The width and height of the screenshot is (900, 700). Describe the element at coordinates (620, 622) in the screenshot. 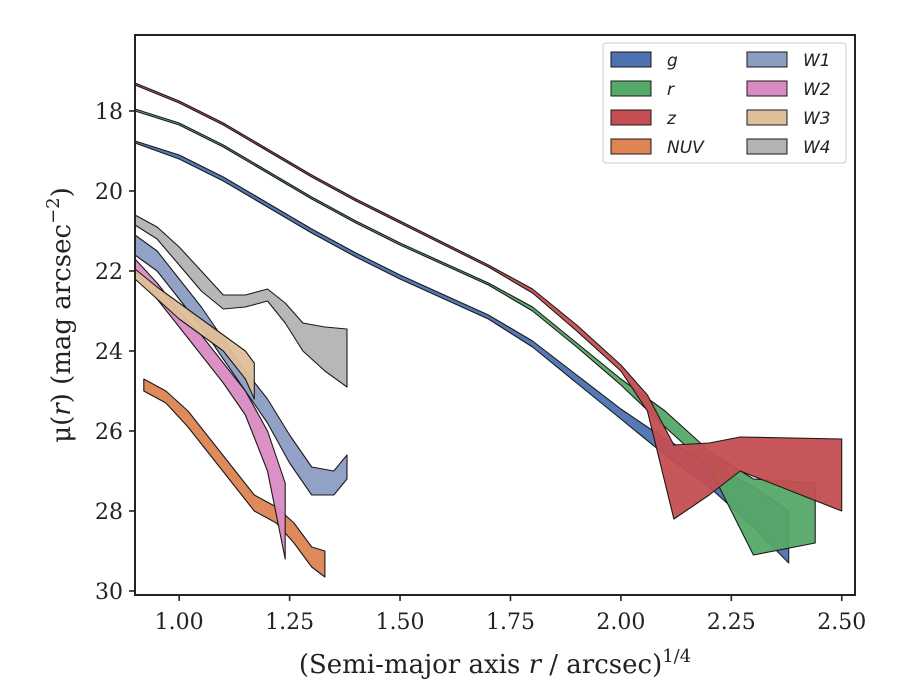

I see `x-tick-label: 2.00` at that location.